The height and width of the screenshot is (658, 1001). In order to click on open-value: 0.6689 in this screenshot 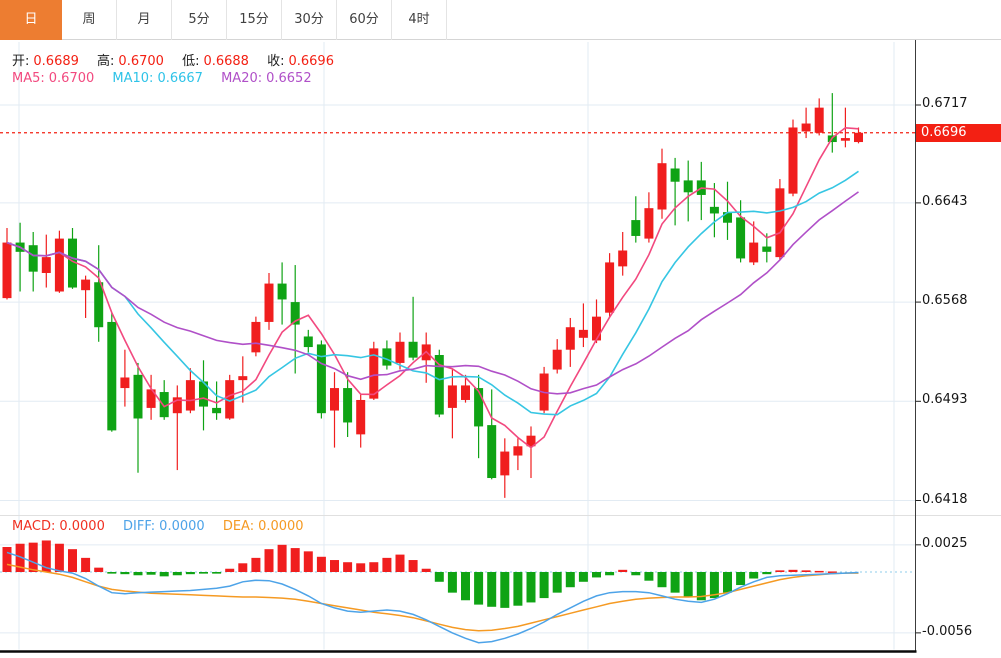, I will do `click(56, 61)`.